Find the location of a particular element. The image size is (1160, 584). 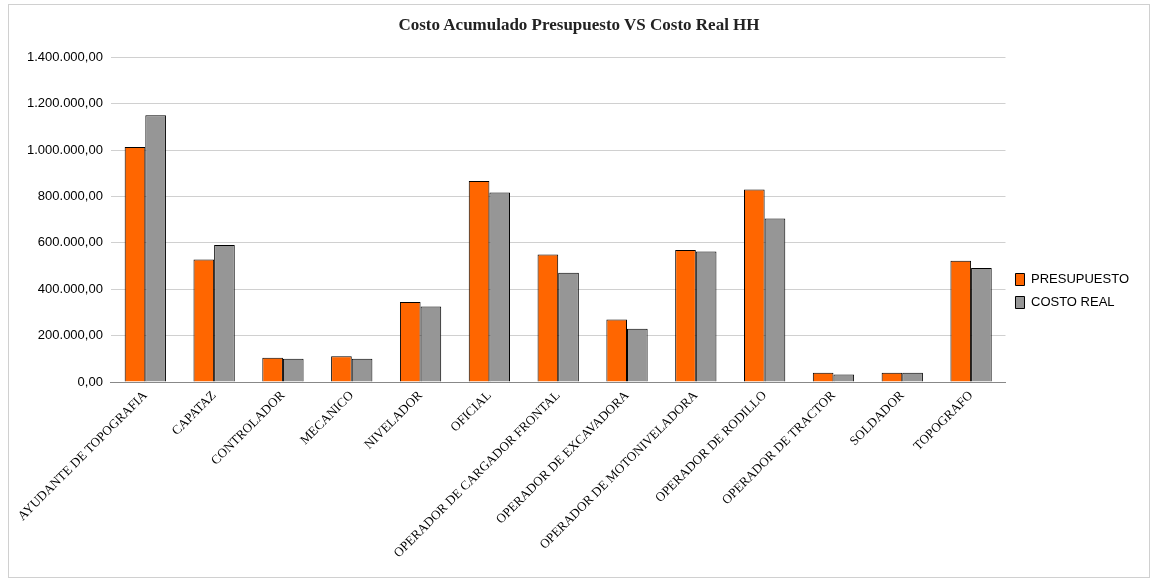

legend-label: PRESUPUESTO is located at coordinates (1080, 279).